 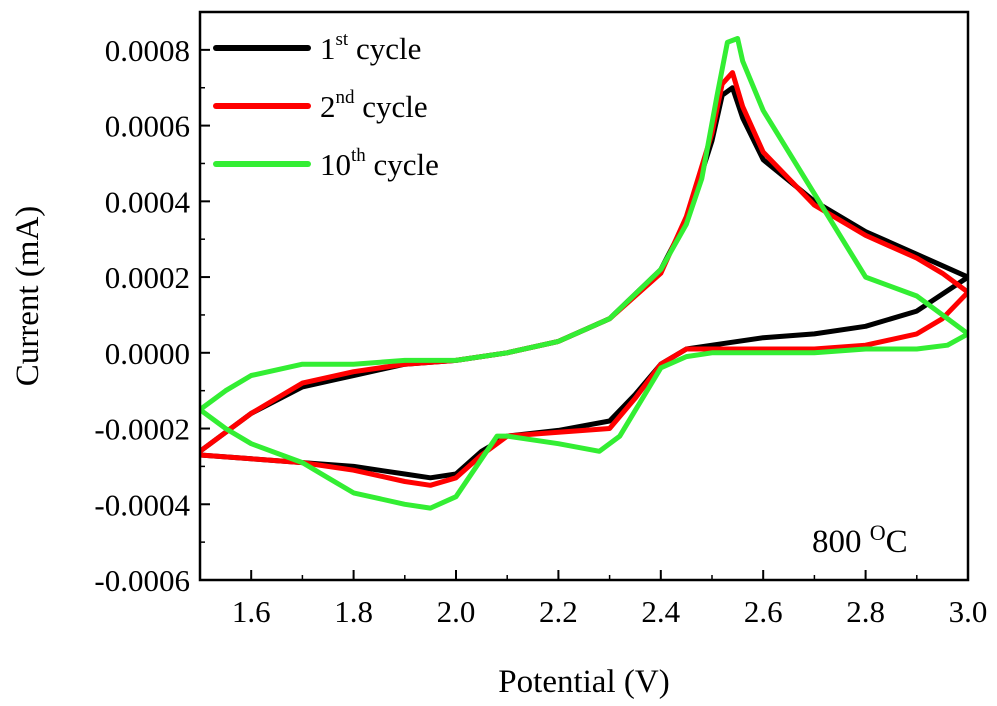 I want to click on x-axis-title: Potential (V), so click(x=583, y=682).